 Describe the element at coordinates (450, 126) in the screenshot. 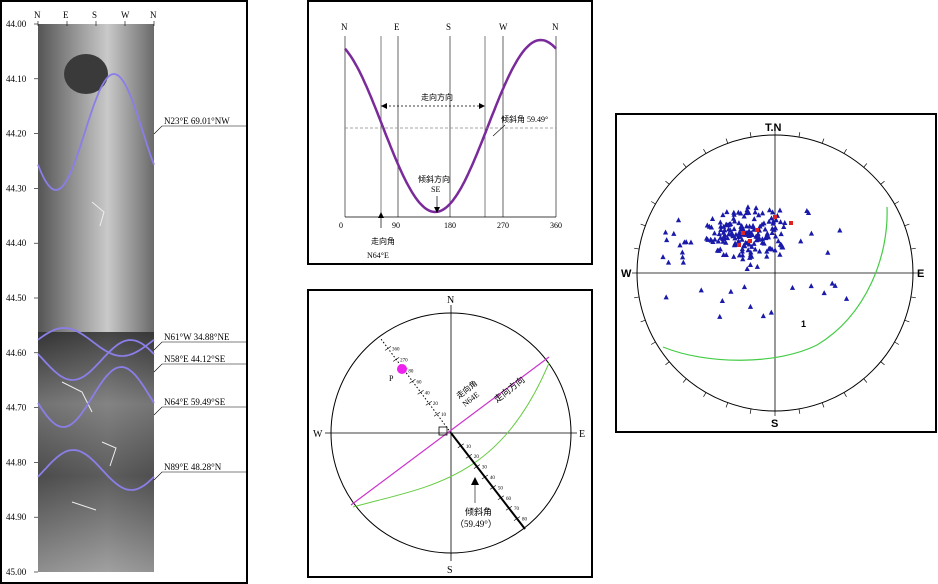

I see `sine-curve` at that location.